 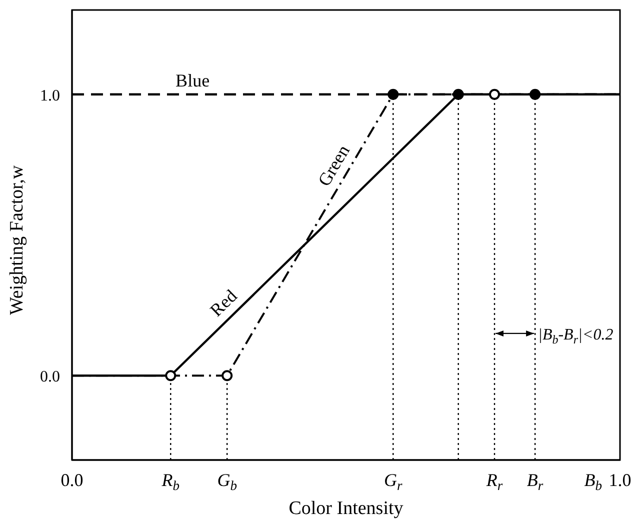 I want to click on x-tick-label: R$_{r}$, so click(x=494, y=482).